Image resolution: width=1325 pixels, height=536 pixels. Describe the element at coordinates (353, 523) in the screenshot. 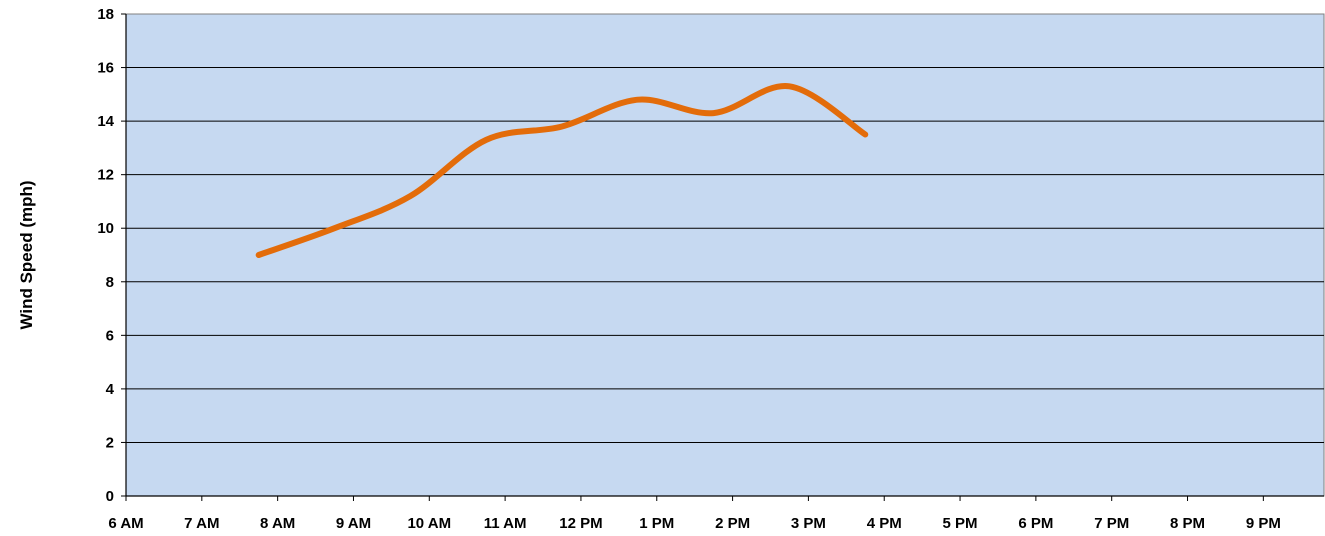

I see `x-tick-label: 9 AM` at that location.